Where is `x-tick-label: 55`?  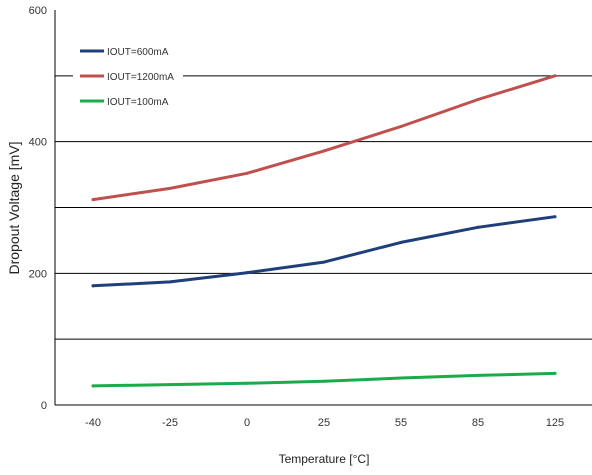 x-tick-label: 55 is located at coordinates (401, 423).